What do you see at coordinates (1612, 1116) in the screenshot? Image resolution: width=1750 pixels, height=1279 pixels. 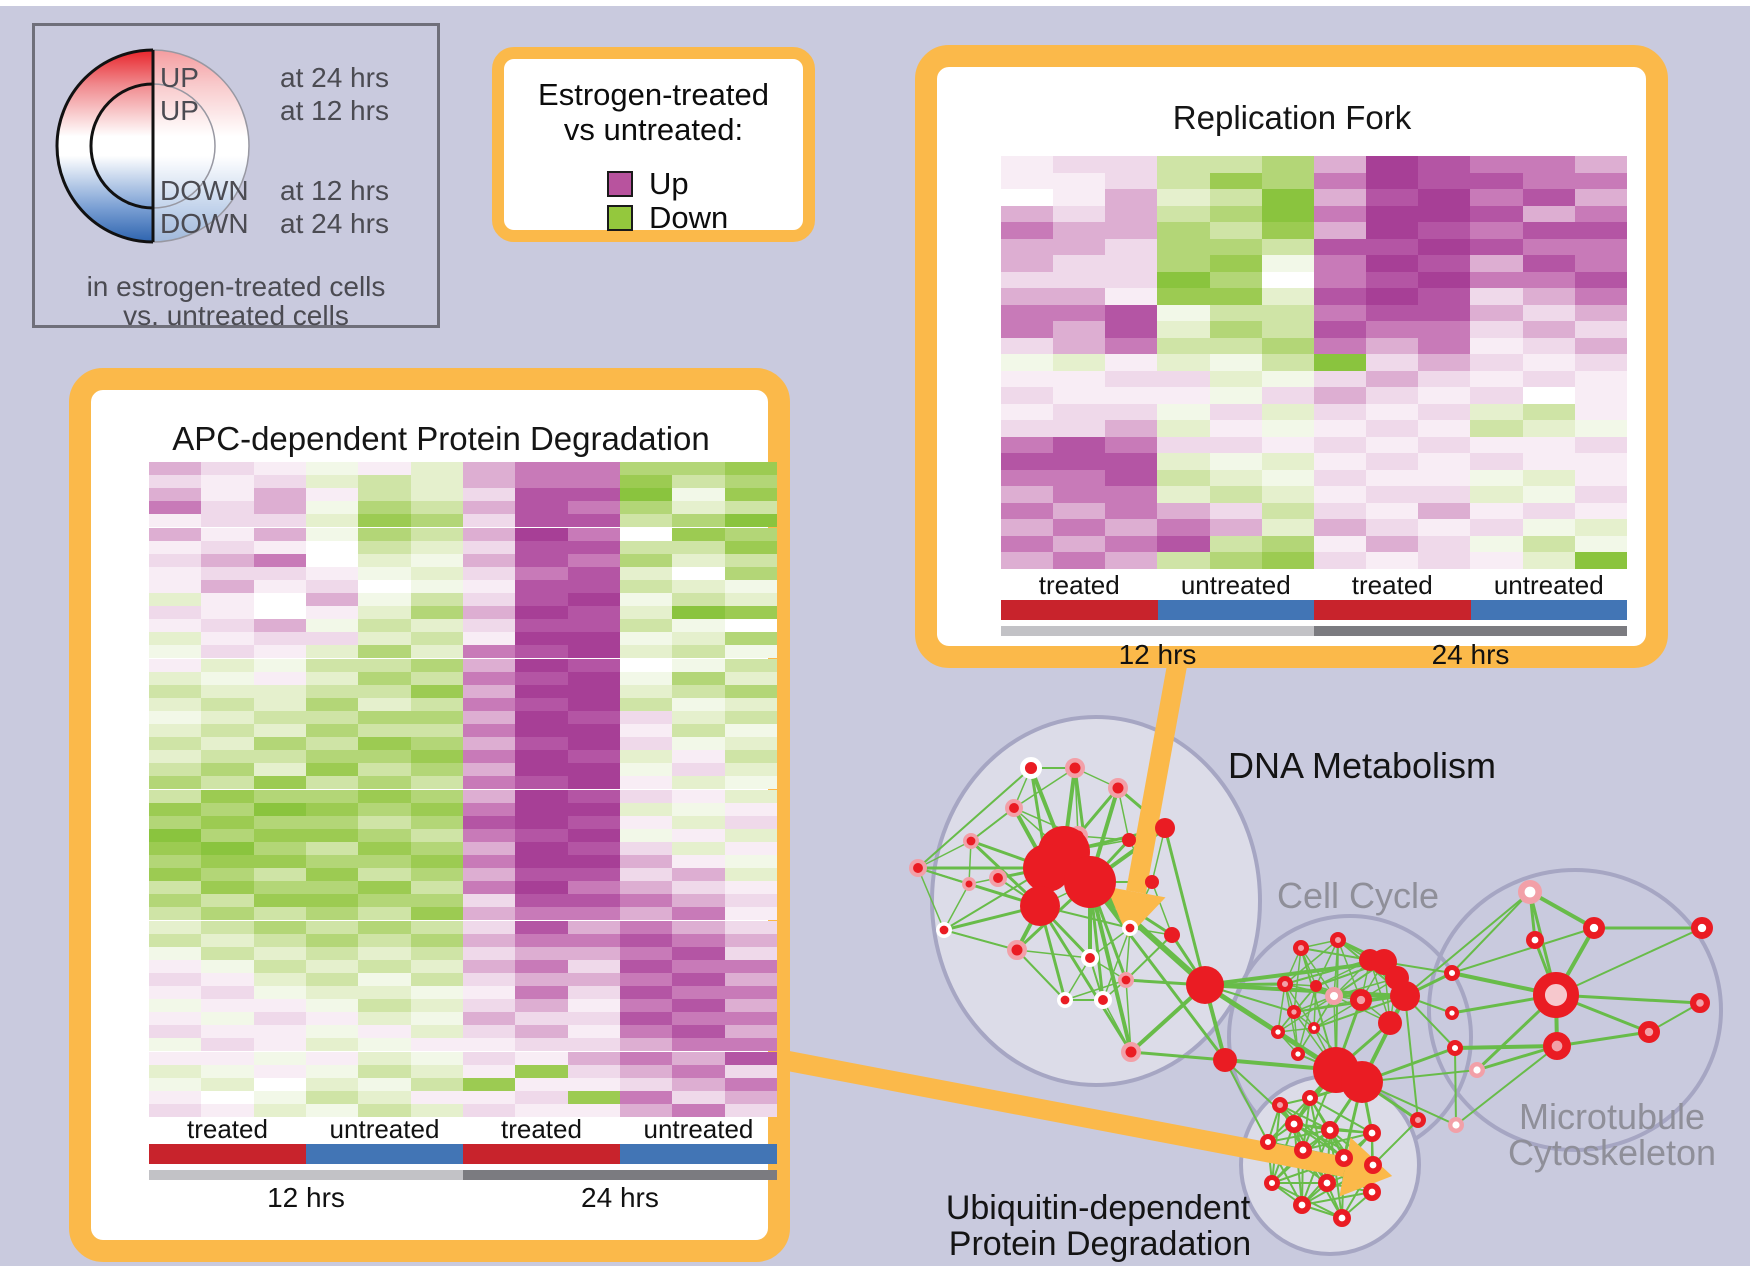 I see `network-label: Microtubule` at bounding box center [1612, 1116].